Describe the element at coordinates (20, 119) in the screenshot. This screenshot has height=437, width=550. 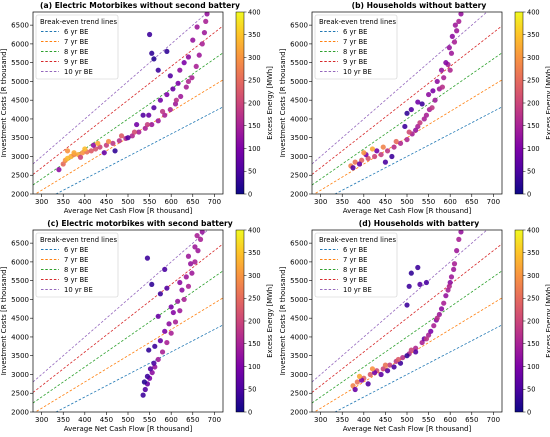
I see `y-tick-label: 4000` at that location.